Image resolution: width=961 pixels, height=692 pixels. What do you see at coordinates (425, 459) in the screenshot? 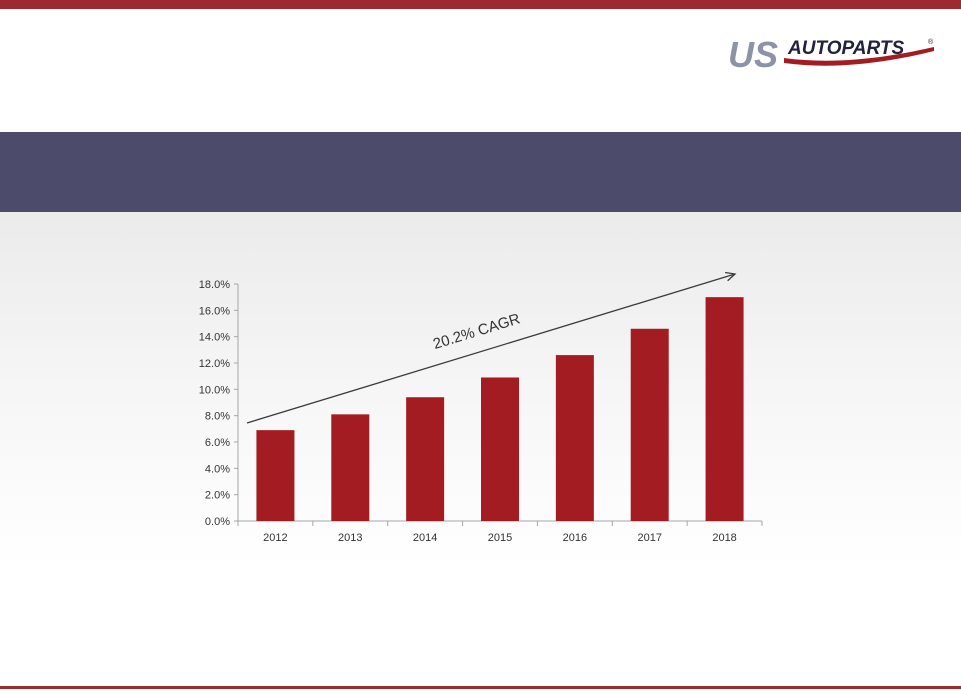
I see `bar-2014` at bounding box center [425, 459].